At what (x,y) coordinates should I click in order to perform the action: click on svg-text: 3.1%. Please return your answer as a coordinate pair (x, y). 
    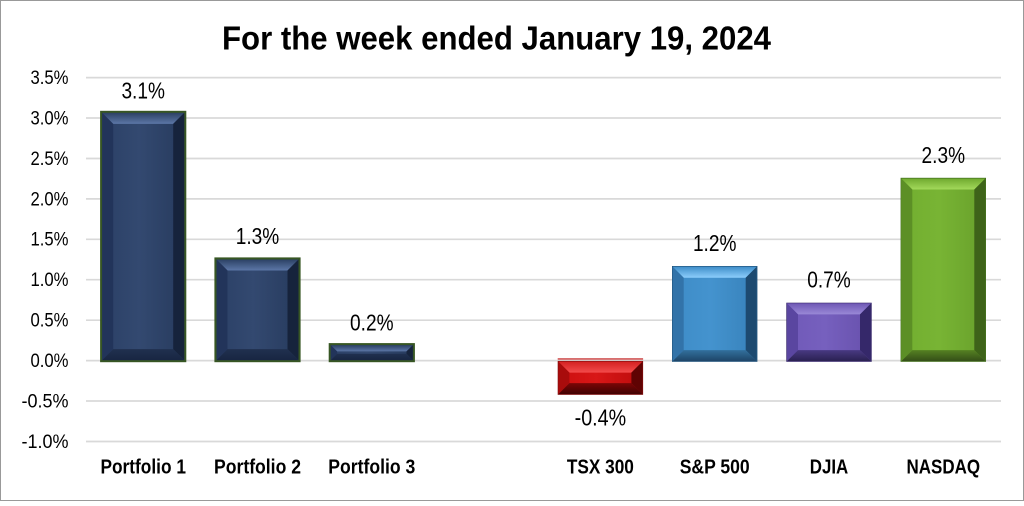
    Looking at the image, I should click on (143, 90).